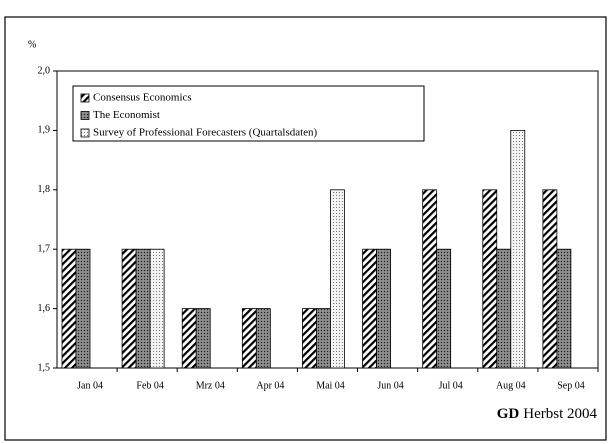  I want to click on source-text: Herbst 2004, so click(560, 414).